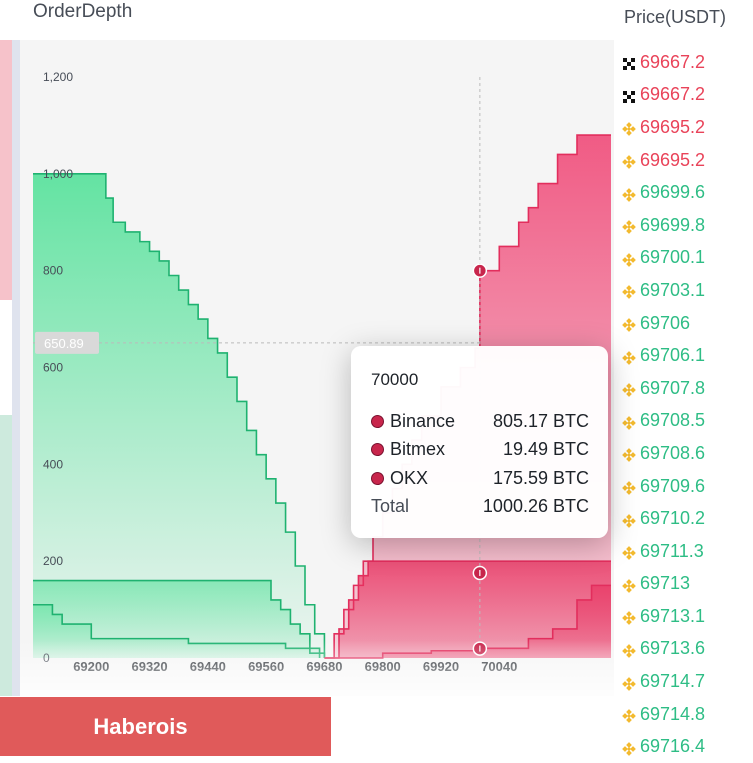 The image size is (753, 763). What do you see at coordinates (673, 355) in the screenshot?
I see `price-value: 69706.1` at bounding box center [673, 355].